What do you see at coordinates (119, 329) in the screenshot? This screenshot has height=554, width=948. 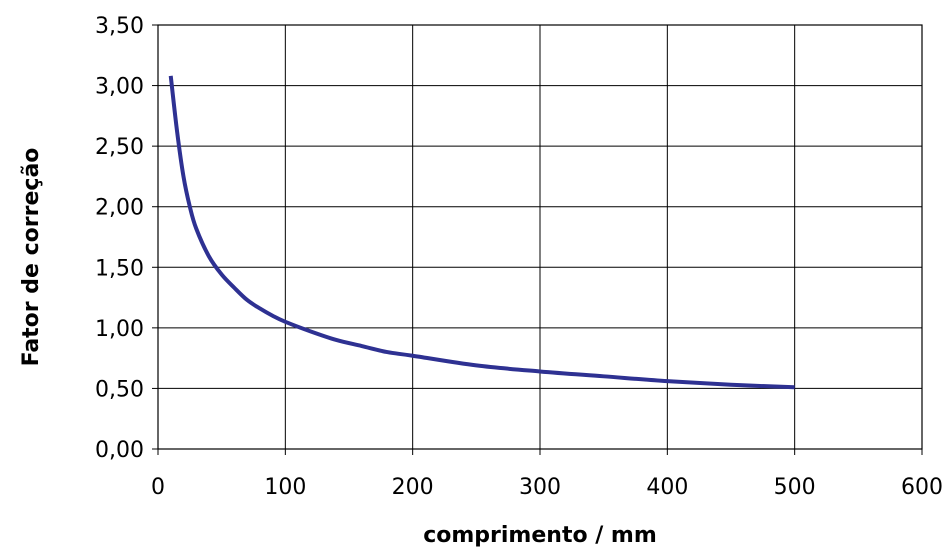 I see `y-tick-label: 1,00` at bounding box center [119, 329].